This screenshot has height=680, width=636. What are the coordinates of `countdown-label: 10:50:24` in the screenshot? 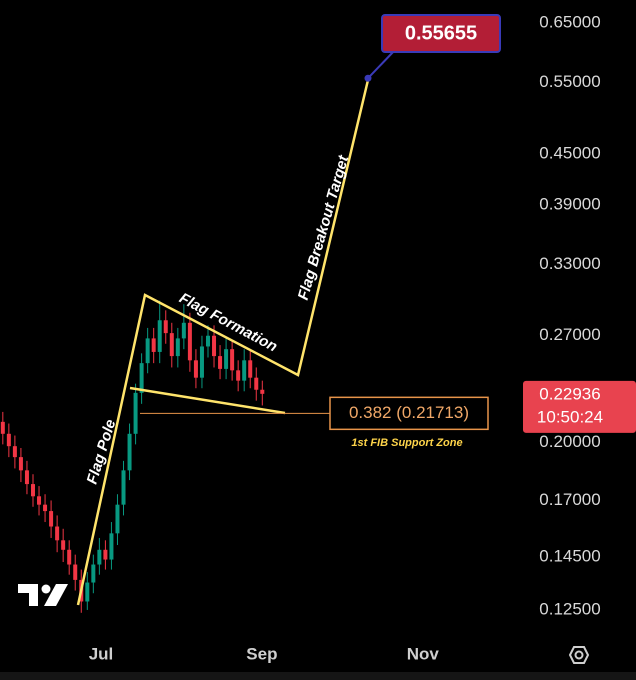 It's located at (570, 416).